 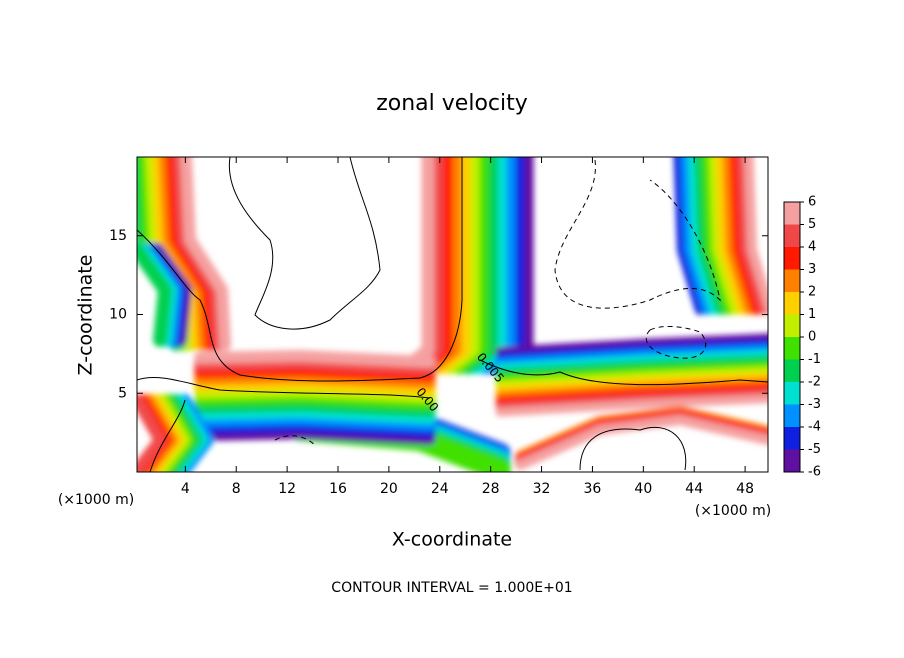 What do you see at coordinates (814, 359) in the screenshot?
I see `colorbar-label: -1` at bounding box center [814, 359].